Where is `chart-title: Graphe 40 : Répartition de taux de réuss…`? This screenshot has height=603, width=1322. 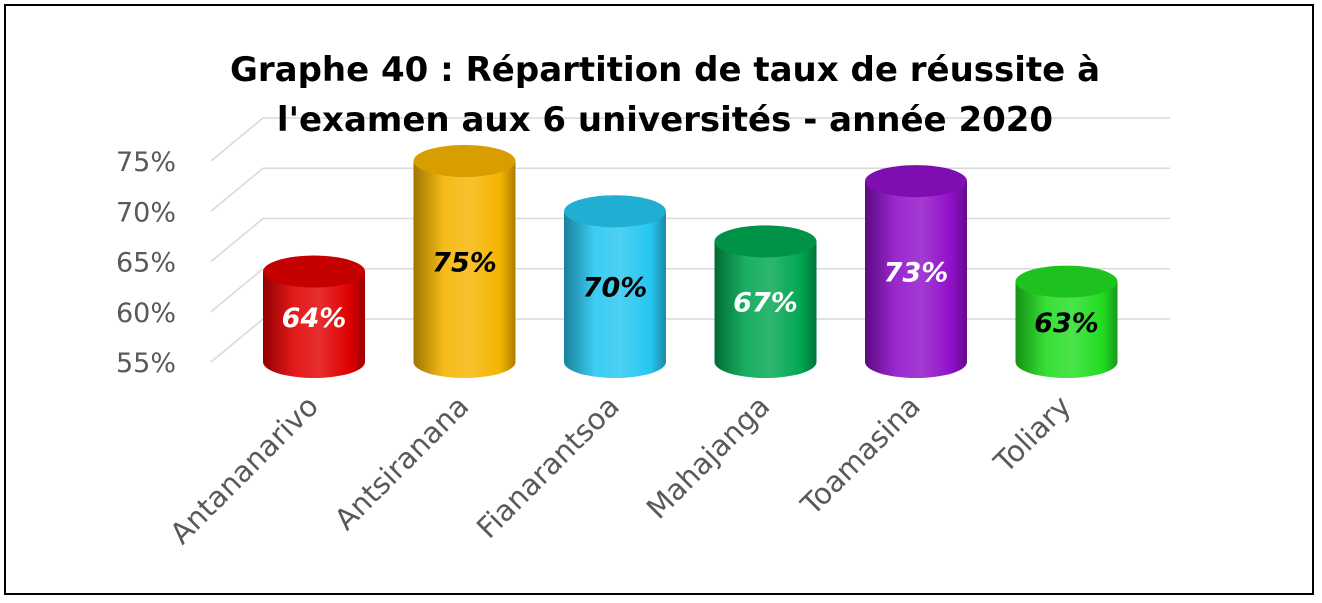 chart-title: Graphe 40 : Répartition de taux de réuss… is located at coordinates (665, 95).